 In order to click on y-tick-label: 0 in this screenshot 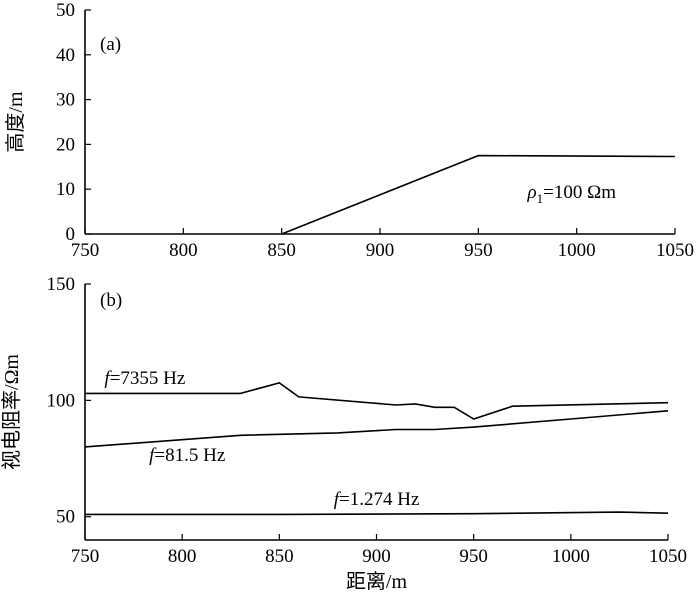, I will do `click(71, 234)`.